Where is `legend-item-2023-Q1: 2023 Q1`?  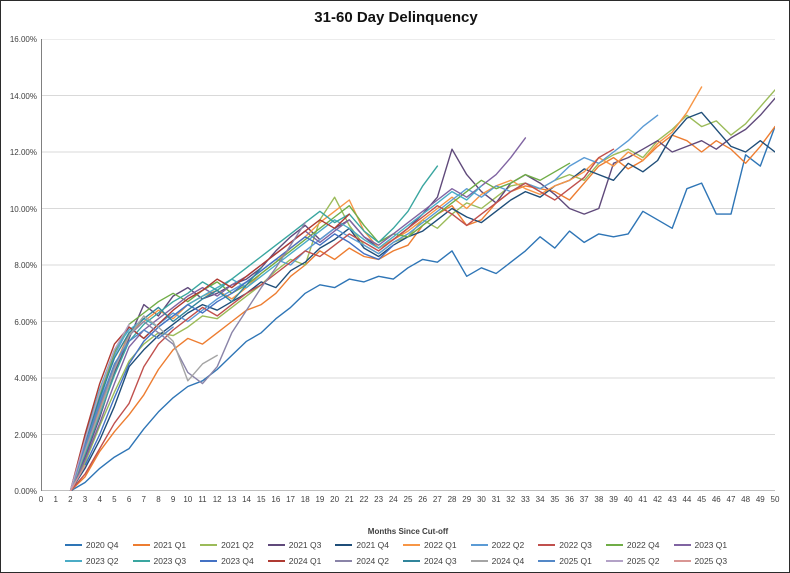 legend-item-2023-Q1: 2023 Q1 is located at coordinates (700, 545).